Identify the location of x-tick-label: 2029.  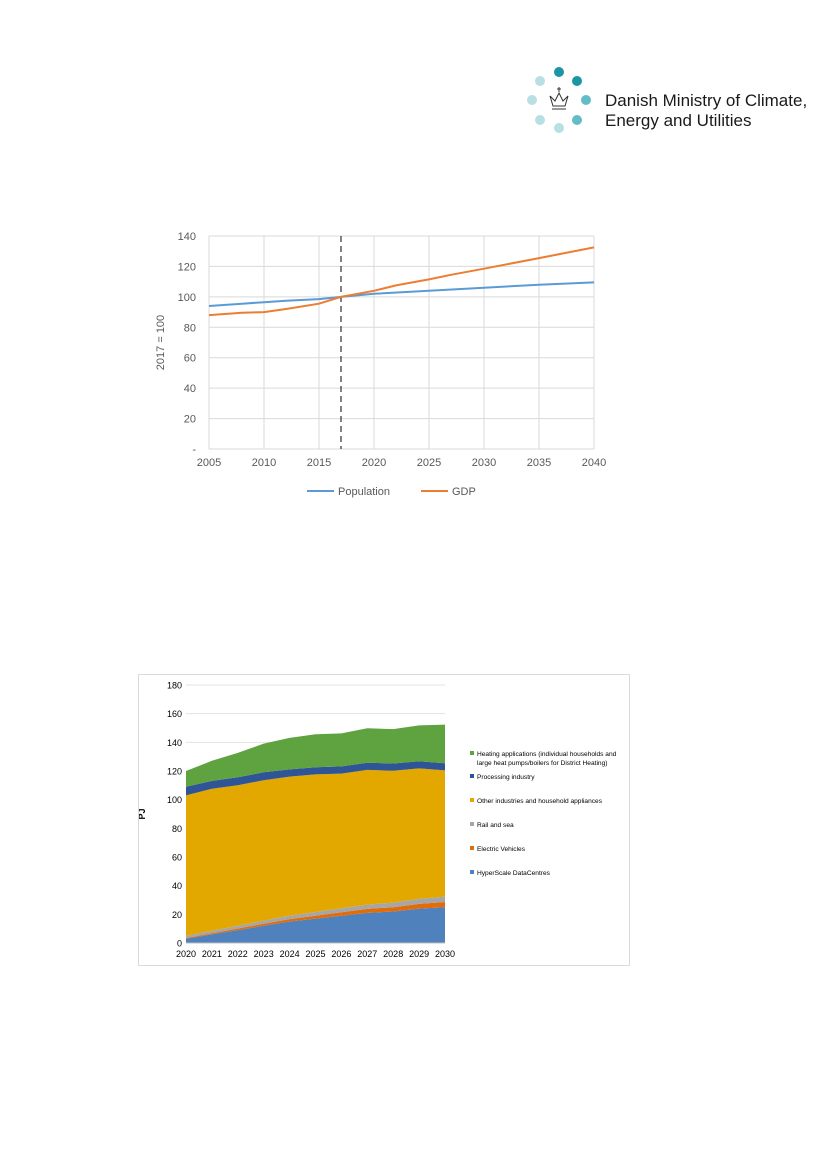
(419, 954).